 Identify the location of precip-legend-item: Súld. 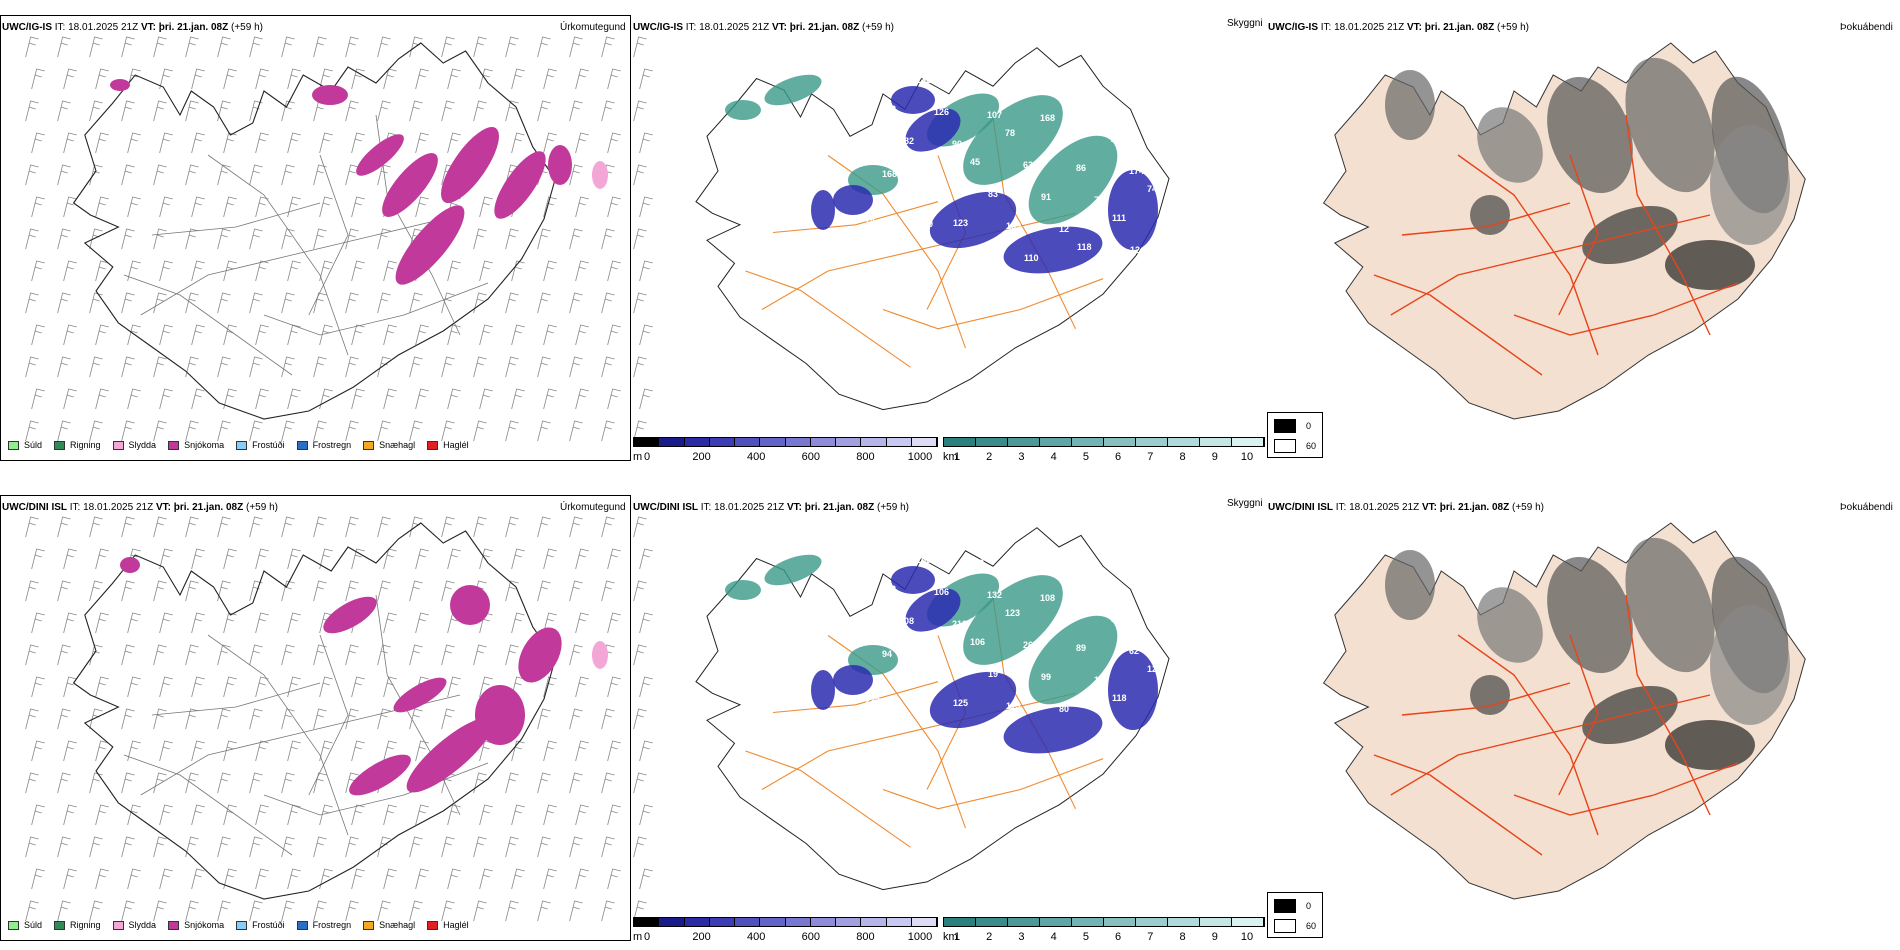
(25, 925).